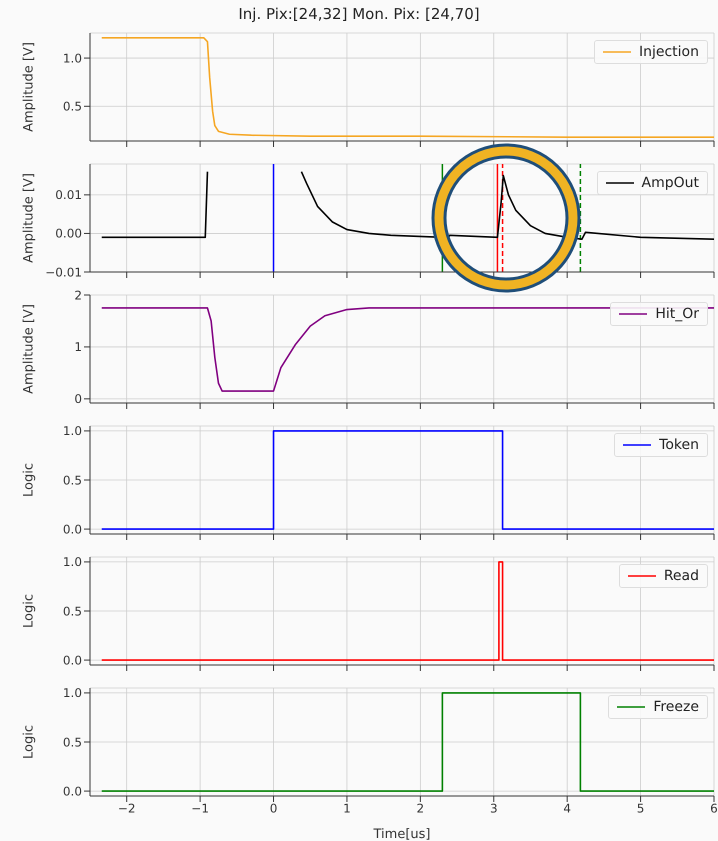 This screenshot has width=718, height=841. Describe the element at coordinates (714, 809) in the screenshot. I see `x-tick-label: 6` at that location.